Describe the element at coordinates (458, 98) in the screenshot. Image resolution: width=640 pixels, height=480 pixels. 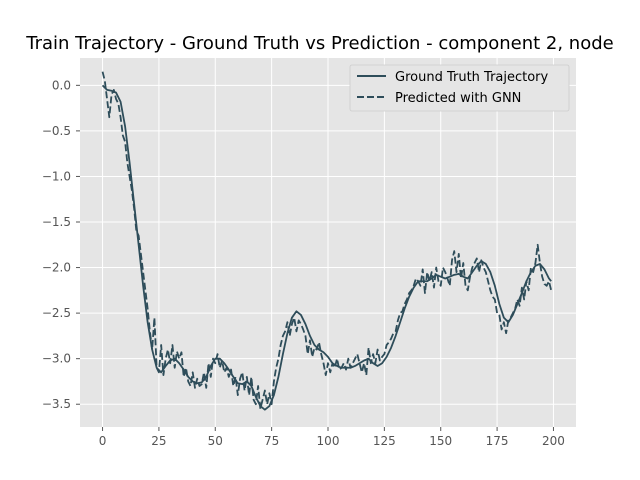
I see `legend-label-predicted: Predicted with GNN` at that location.